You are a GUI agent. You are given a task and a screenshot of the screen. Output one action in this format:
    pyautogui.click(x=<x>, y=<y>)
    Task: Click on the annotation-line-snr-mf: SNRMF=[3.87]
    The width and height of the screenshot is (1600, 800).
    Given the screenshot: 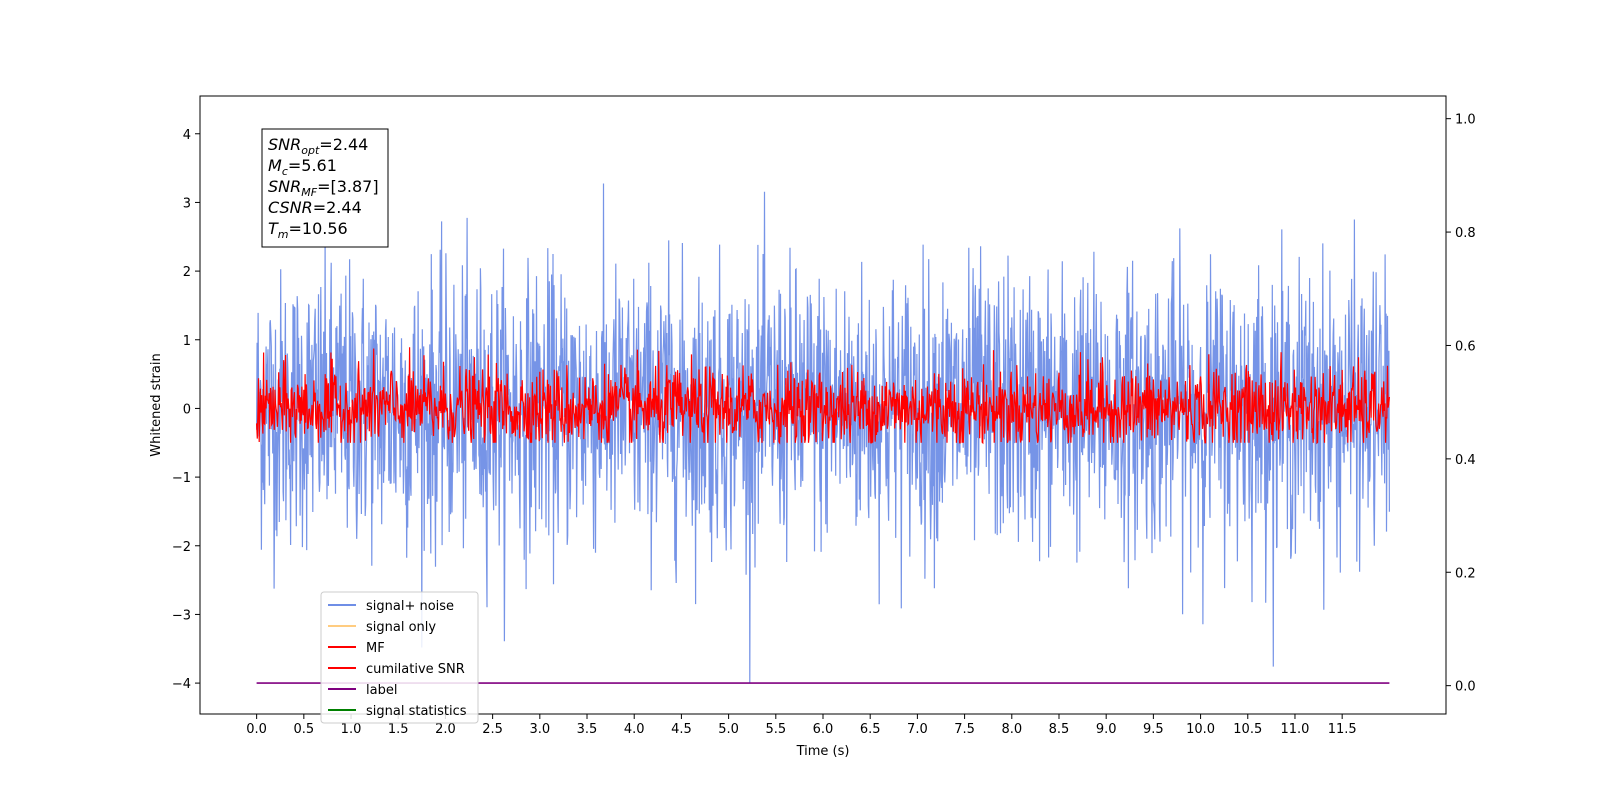 What is the action you would take?
    pyautogui.click(x=323, y=188)
    